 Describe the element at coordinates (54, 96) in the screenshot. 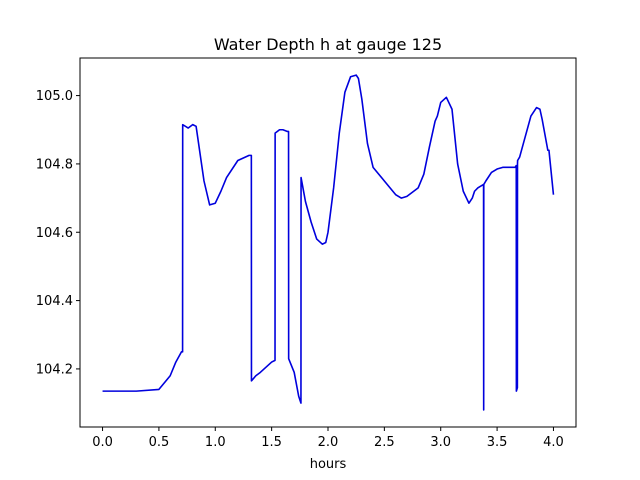

I see `y-tick-label: 105.0` at that location.